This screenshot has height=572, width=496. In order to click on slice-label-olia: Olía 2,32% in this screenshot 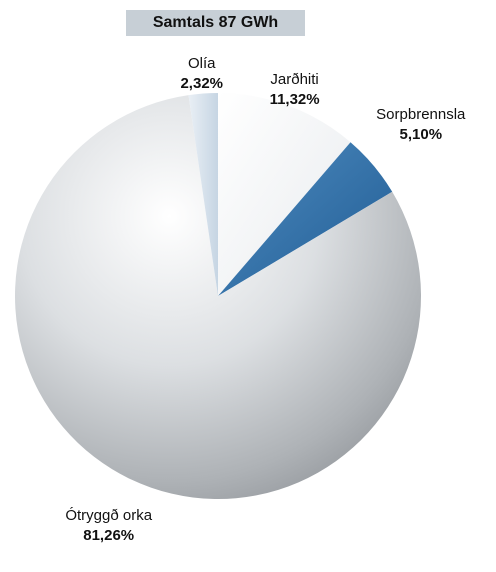, I will do `click(202, 74)`.